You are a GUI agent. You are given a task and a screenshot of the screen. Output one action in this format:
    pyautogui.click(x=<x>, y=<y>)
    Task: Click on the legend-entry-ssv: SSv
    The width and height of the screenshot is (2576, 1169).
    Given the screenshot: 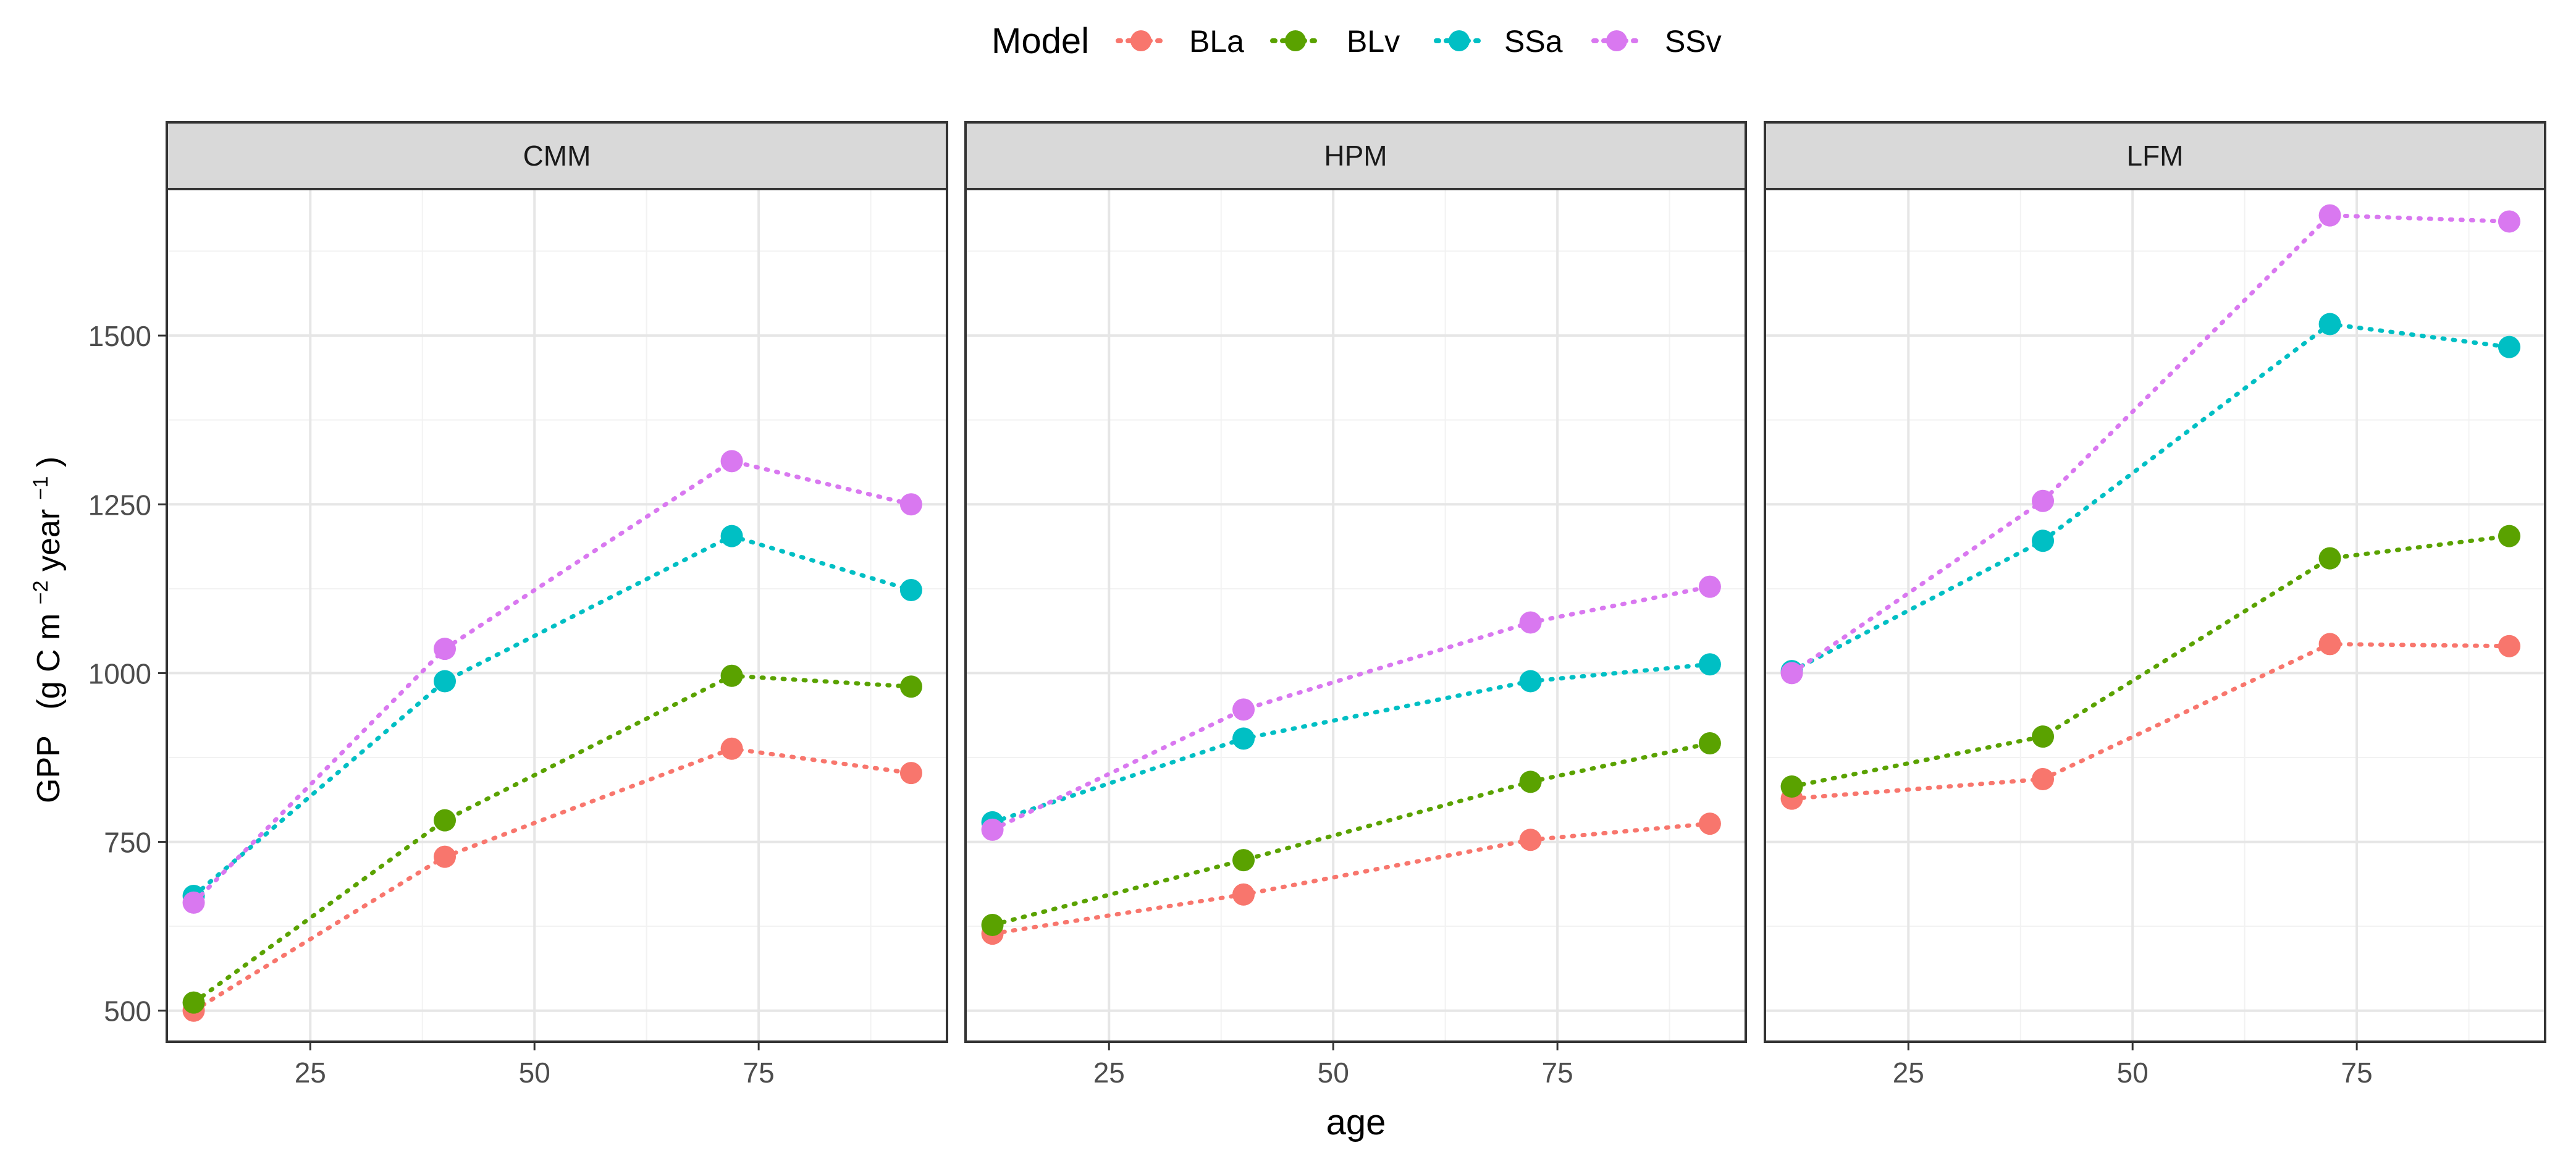 What is the action you would take?
    pyautogui.click(x=1656, y=41)
    